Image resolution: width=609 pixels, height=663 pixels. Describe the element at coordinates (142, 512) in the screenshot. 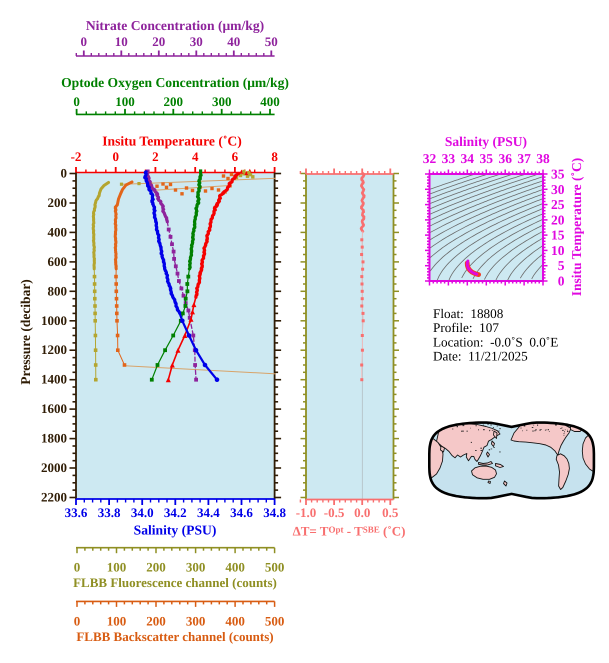

I see `svg-text: 34.0` at that location.